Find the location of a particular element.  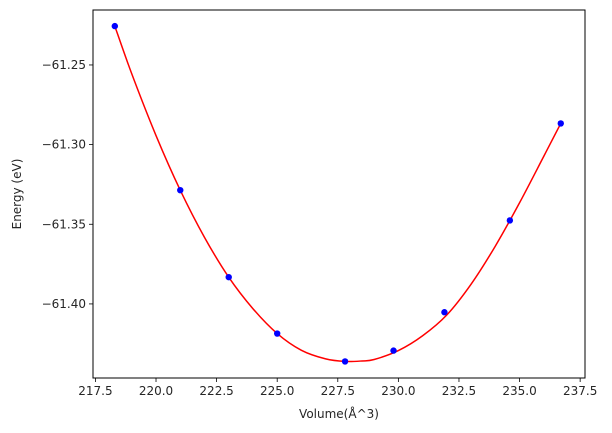

y-tick-label: −61.40 is located at coordinates (64, 304).